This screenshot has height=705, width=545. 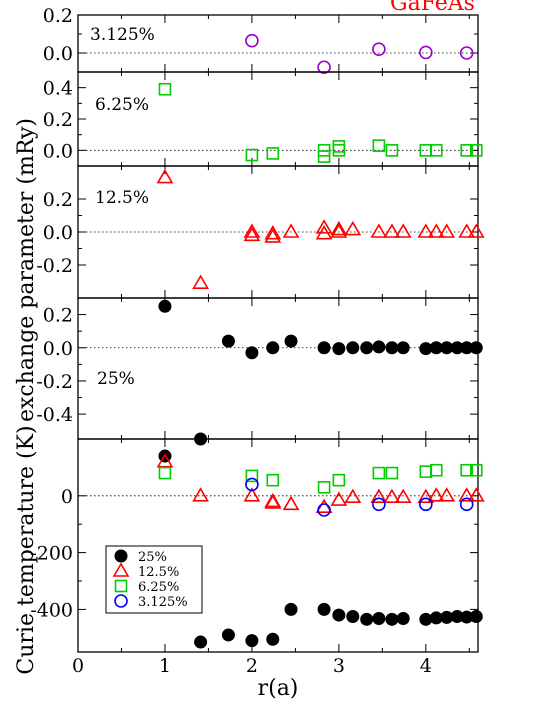 I want to click on x-tick-label: 1, so click(x=165, y=666).